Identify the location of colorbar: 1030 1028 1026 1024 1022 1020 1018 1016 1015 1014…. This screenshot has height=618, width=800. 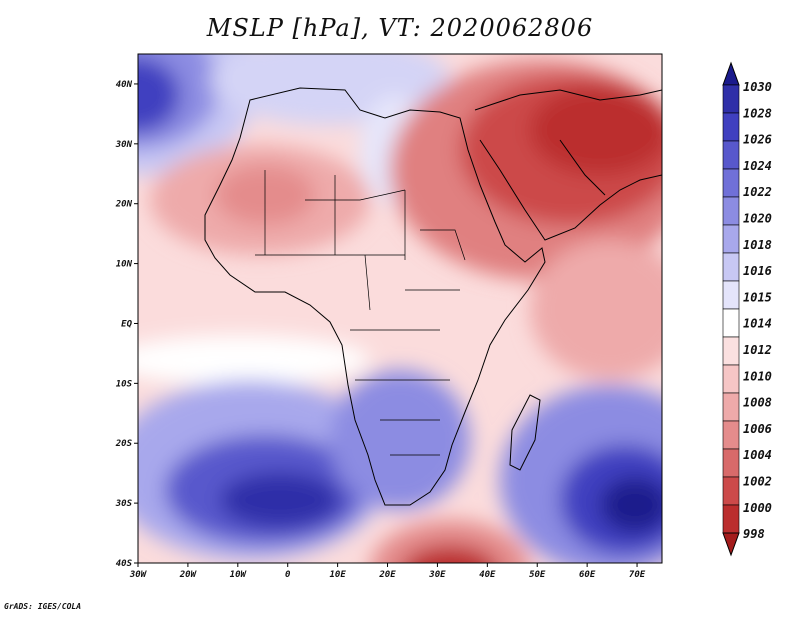
(747, 309).